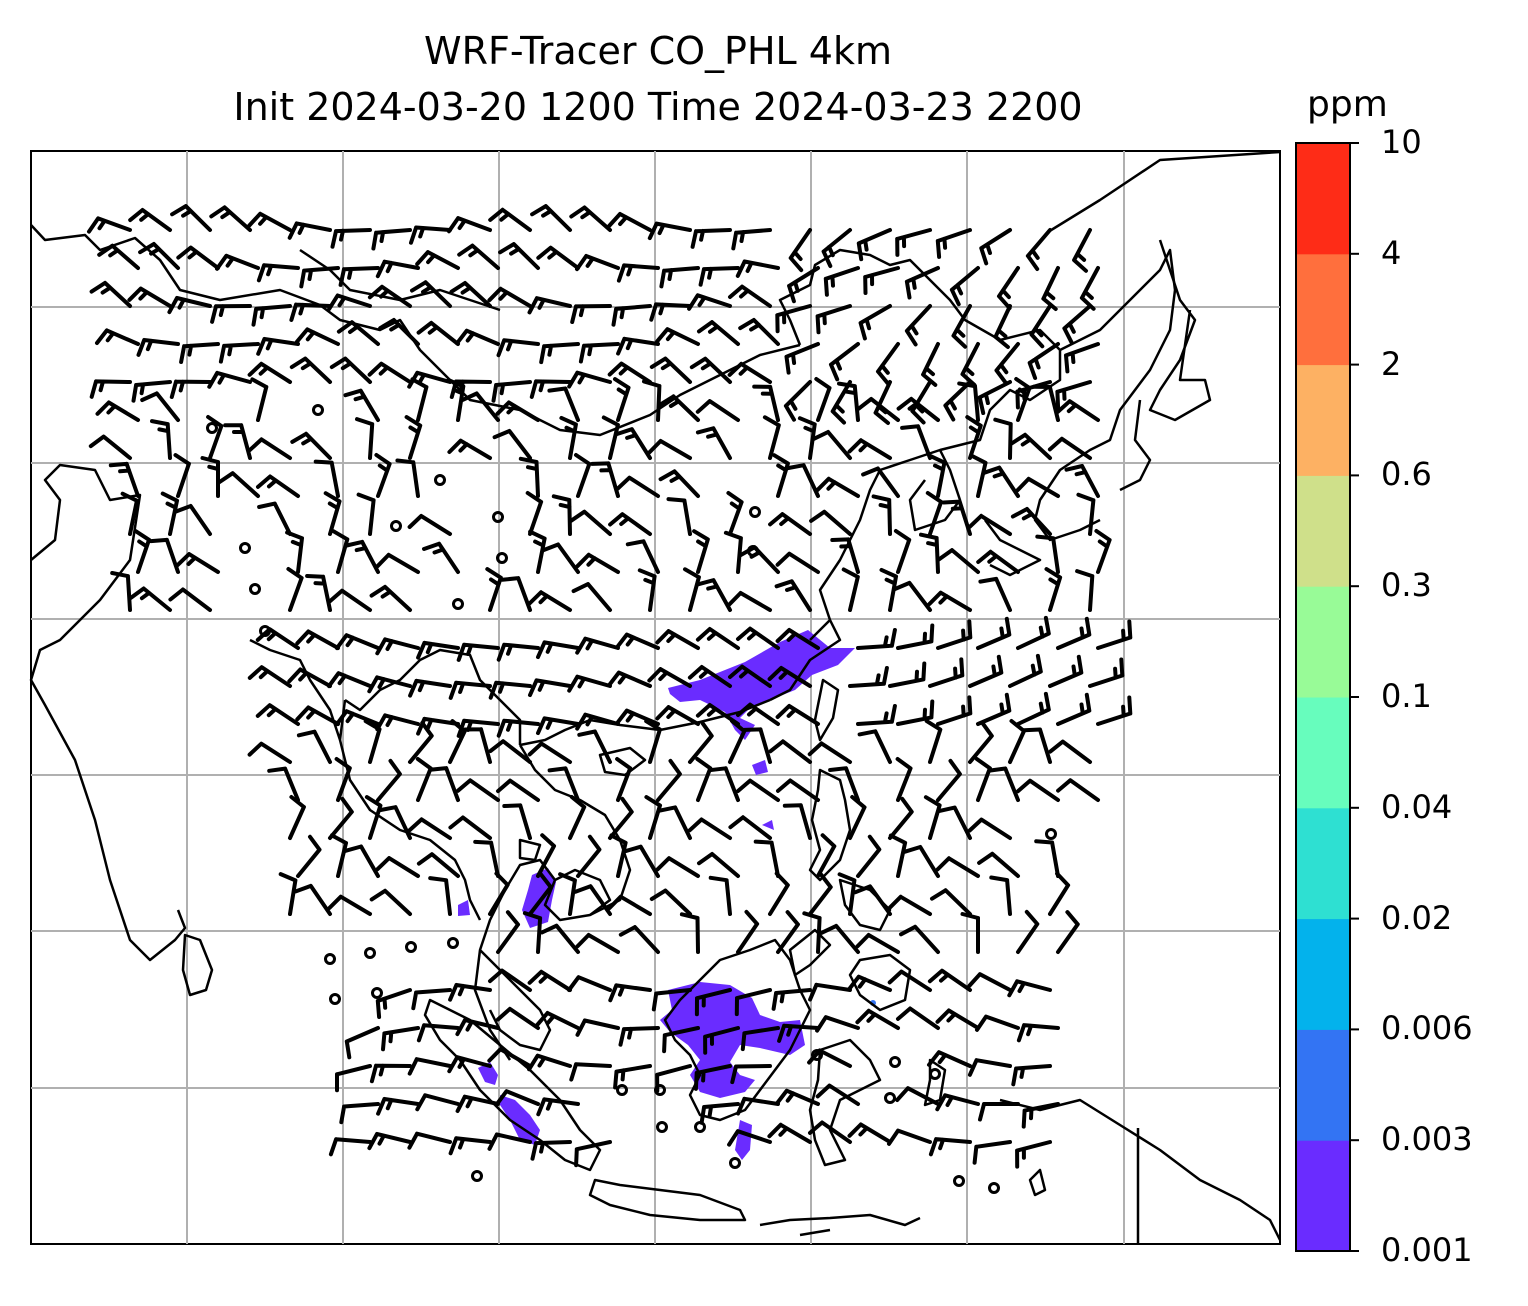 This screenshot has height=1306, width=1528. I want to click on coastline-indochina, so click(552, 902).